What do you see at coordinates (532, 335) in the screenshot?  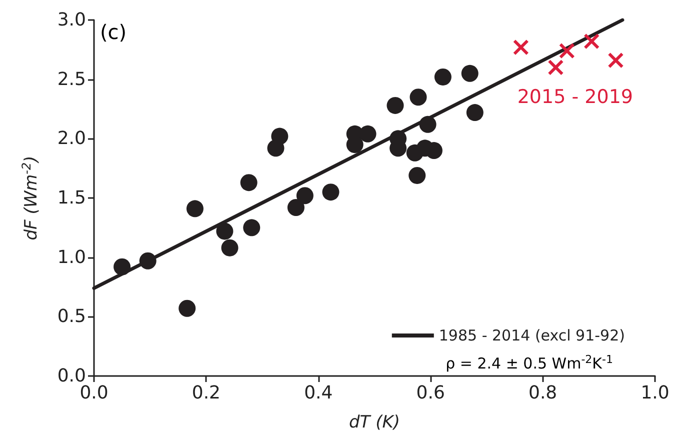 I see `legend-label: 1985 - 2014 (excl 91-92)` at bounding box center [532, 335].